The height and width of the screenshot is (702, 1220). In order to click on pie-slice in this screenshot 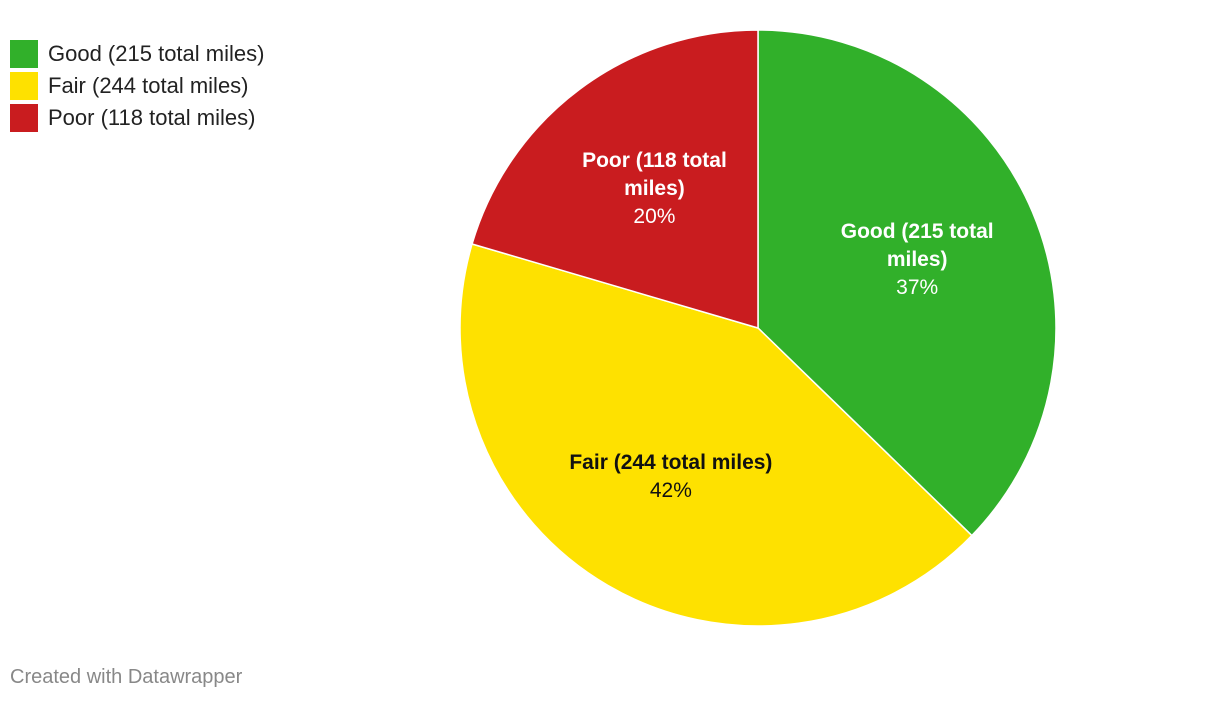, I will do `click(615, 179)`.